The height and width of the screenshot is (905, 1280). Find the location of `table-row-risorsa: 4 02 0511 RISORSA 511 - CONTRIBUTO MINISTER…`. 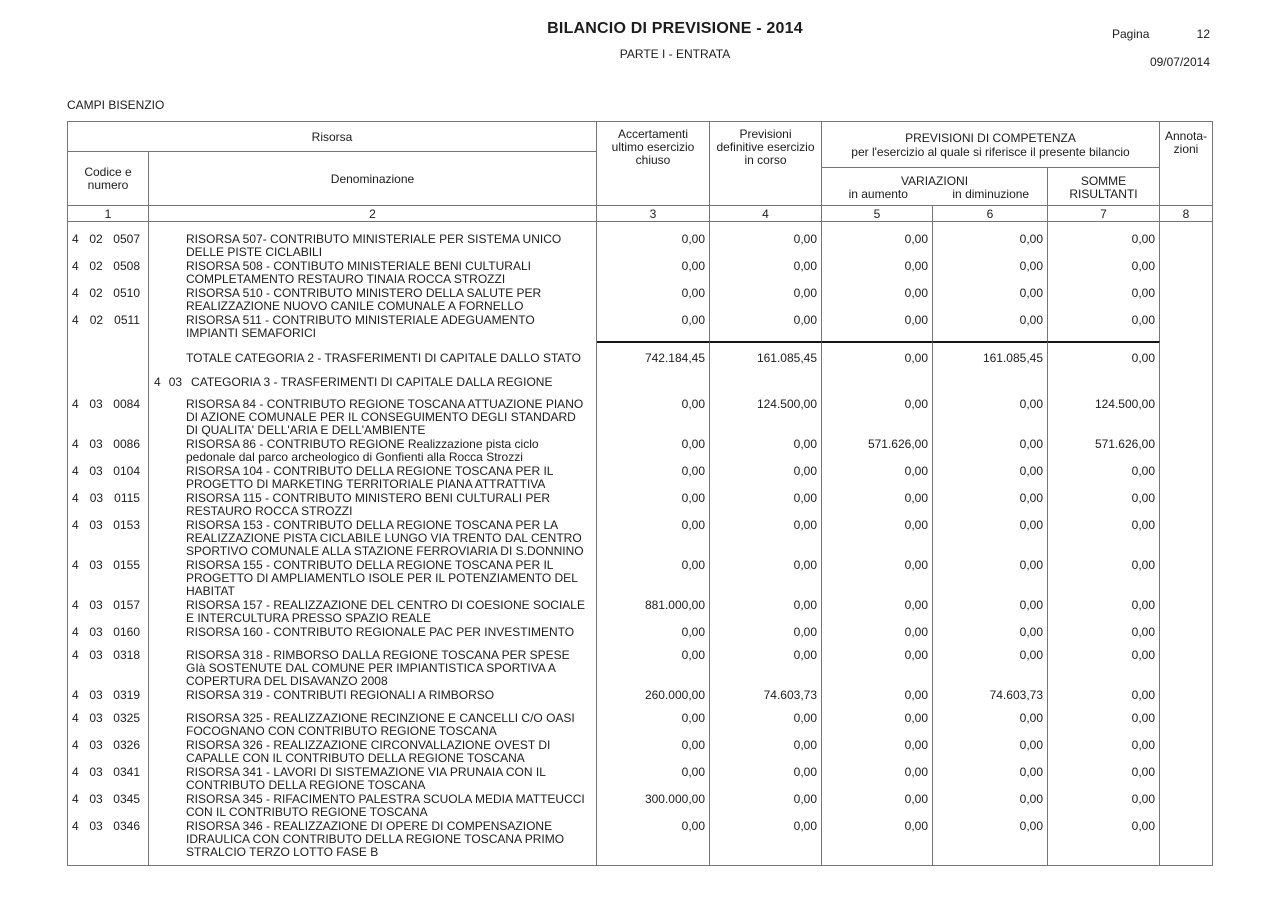

table-row-risorsa: 4 02 0511 RISORSA 511 - CONTRIBUTO MINISTER… is located at coordinates (640, 327).